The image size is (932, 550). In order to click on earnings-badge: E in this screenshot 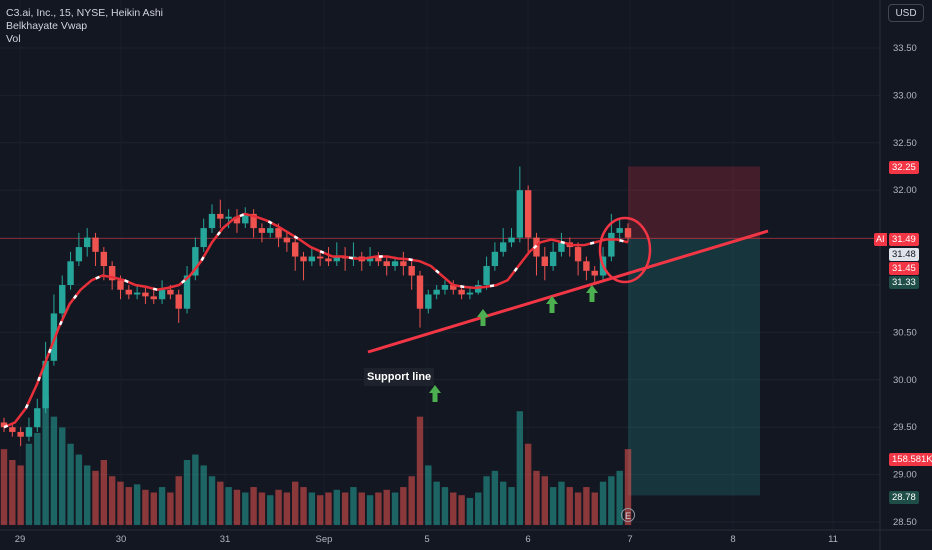, I will do `click(628, 515)`.